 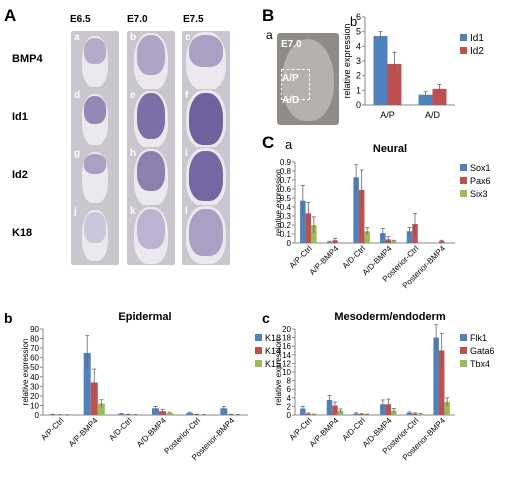 What do you see at coordinates (151, 119) in the screenshot?
I see `embryo-image-e: e` at bounding box center [151, 119].